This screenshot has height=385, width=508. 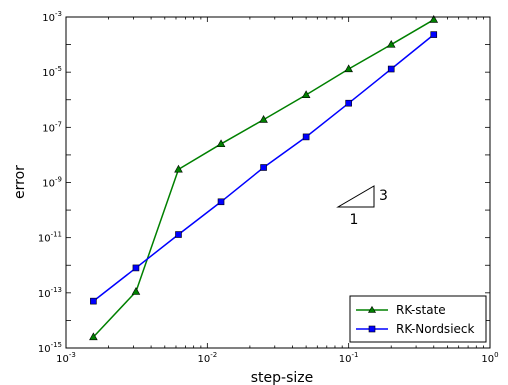 I want to click on legend: RK-state RK-Nordsieck, so click(x=418, y=319).